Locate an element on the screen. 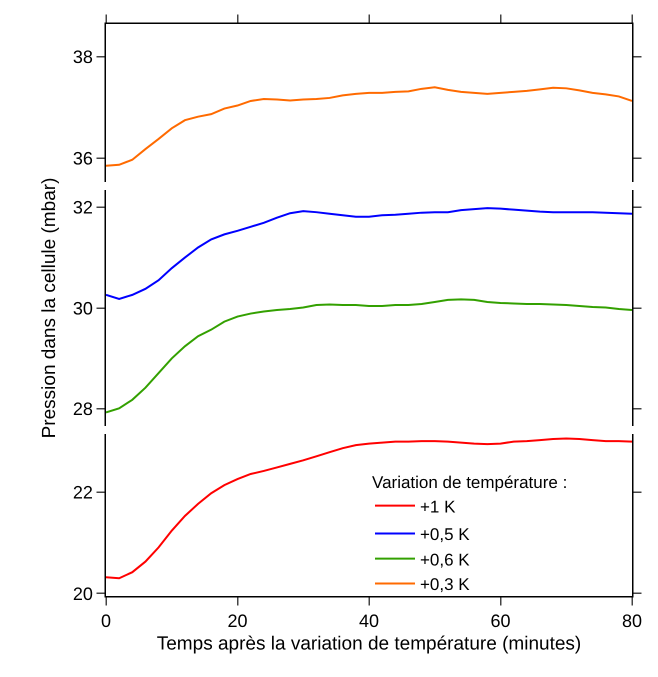 The height and width of the screenshot is (677, 658). y-tick-label: 22 is located at coordinates (82, 492).